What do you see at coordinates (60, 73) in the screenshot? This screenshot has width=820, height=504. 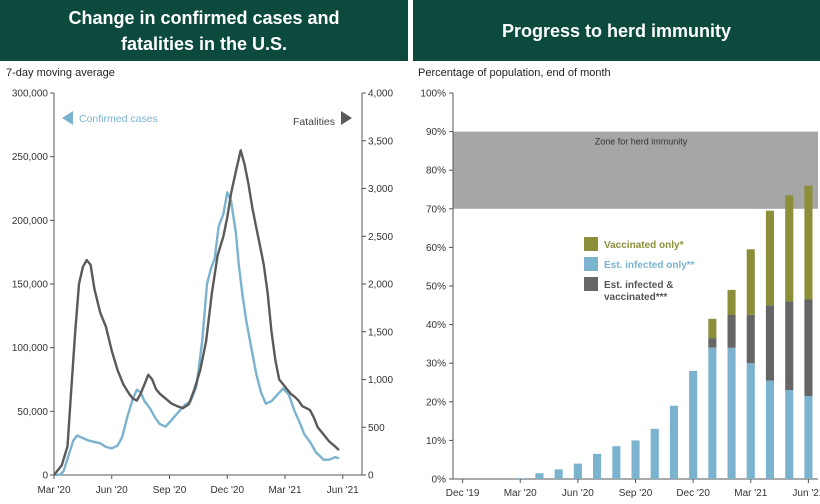 I see `line-chart-subtitle: 7-day moving average` at bounding box center [60, 73].